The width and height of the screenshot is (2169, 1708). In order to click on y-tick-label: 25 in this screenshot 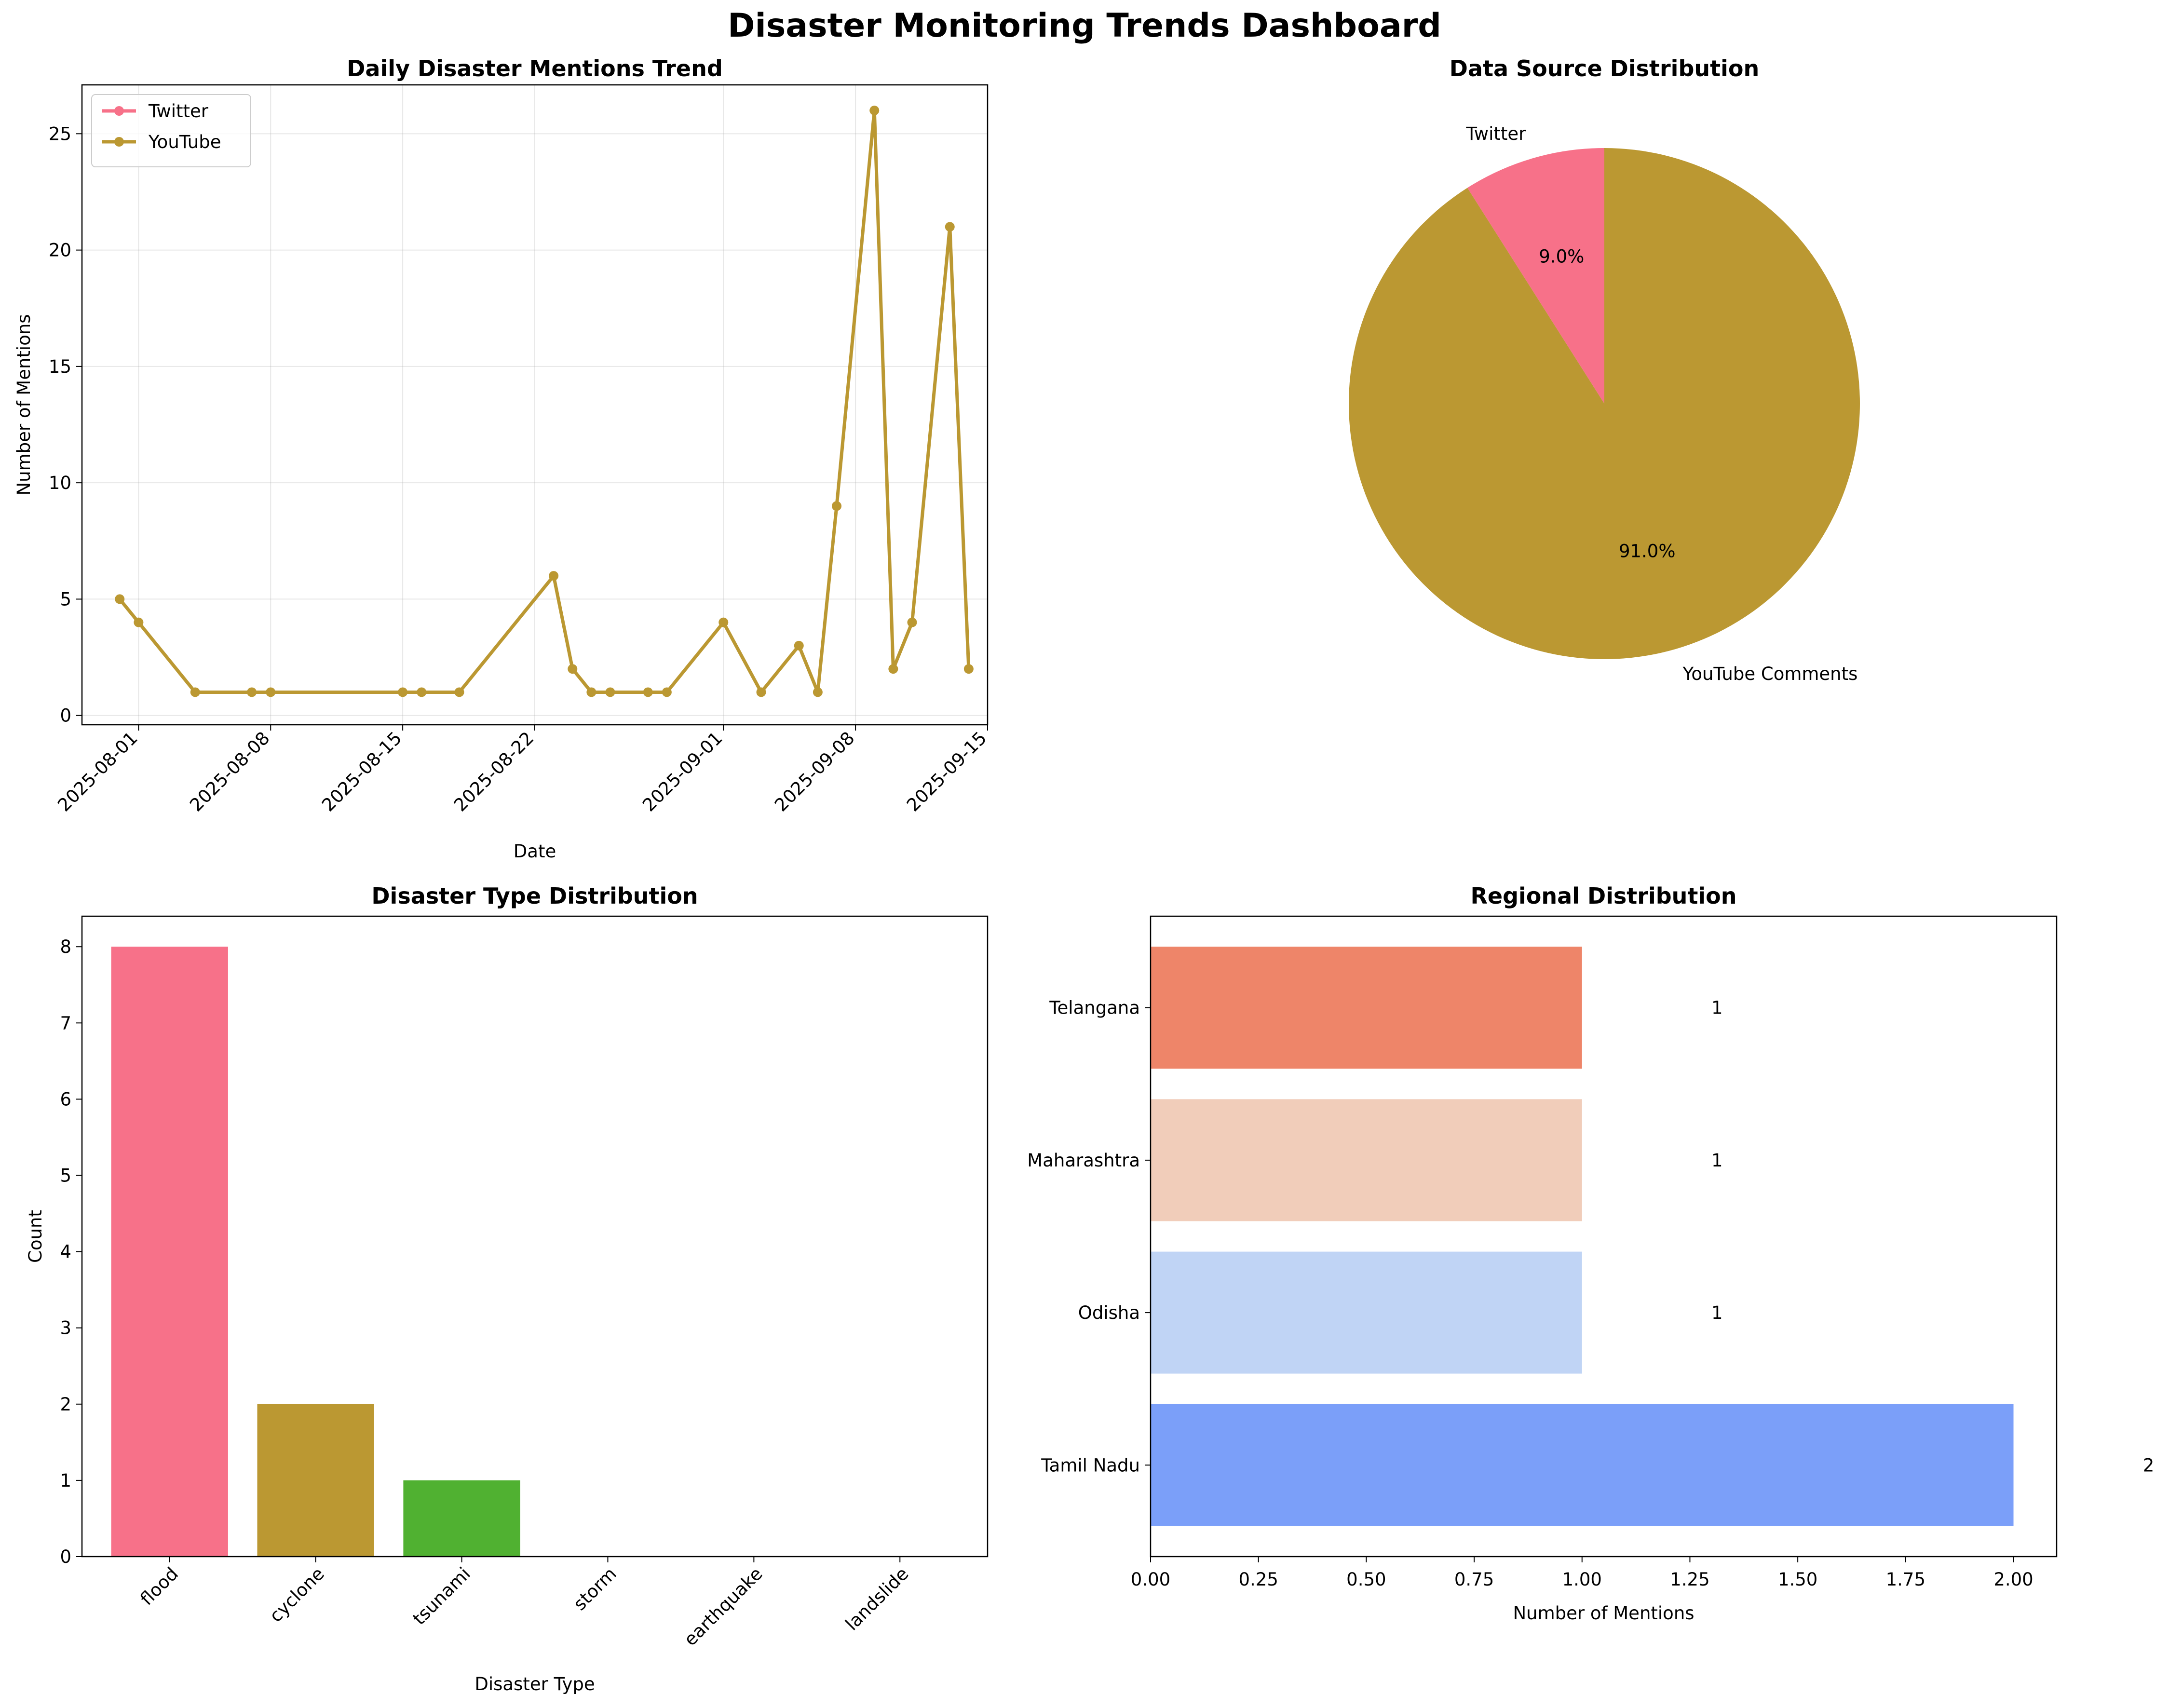, I will do `click(60, 133)`.